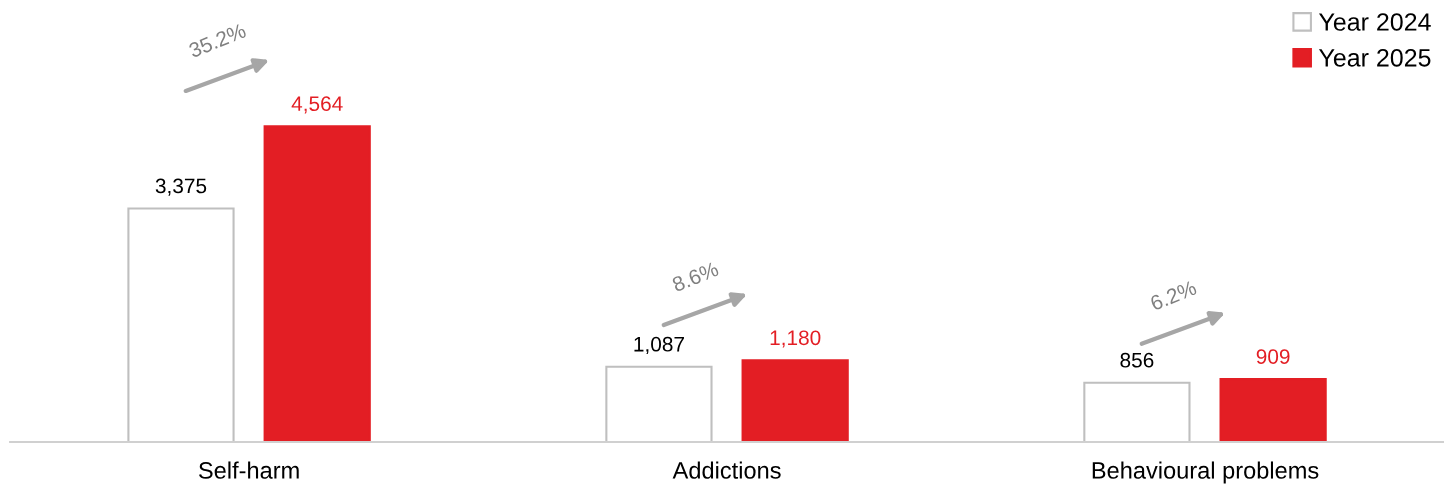  What do you see at coordinates (317, 105) in the screenshot?
I see `data-label: 4,564` at bounding box center [317, 105].